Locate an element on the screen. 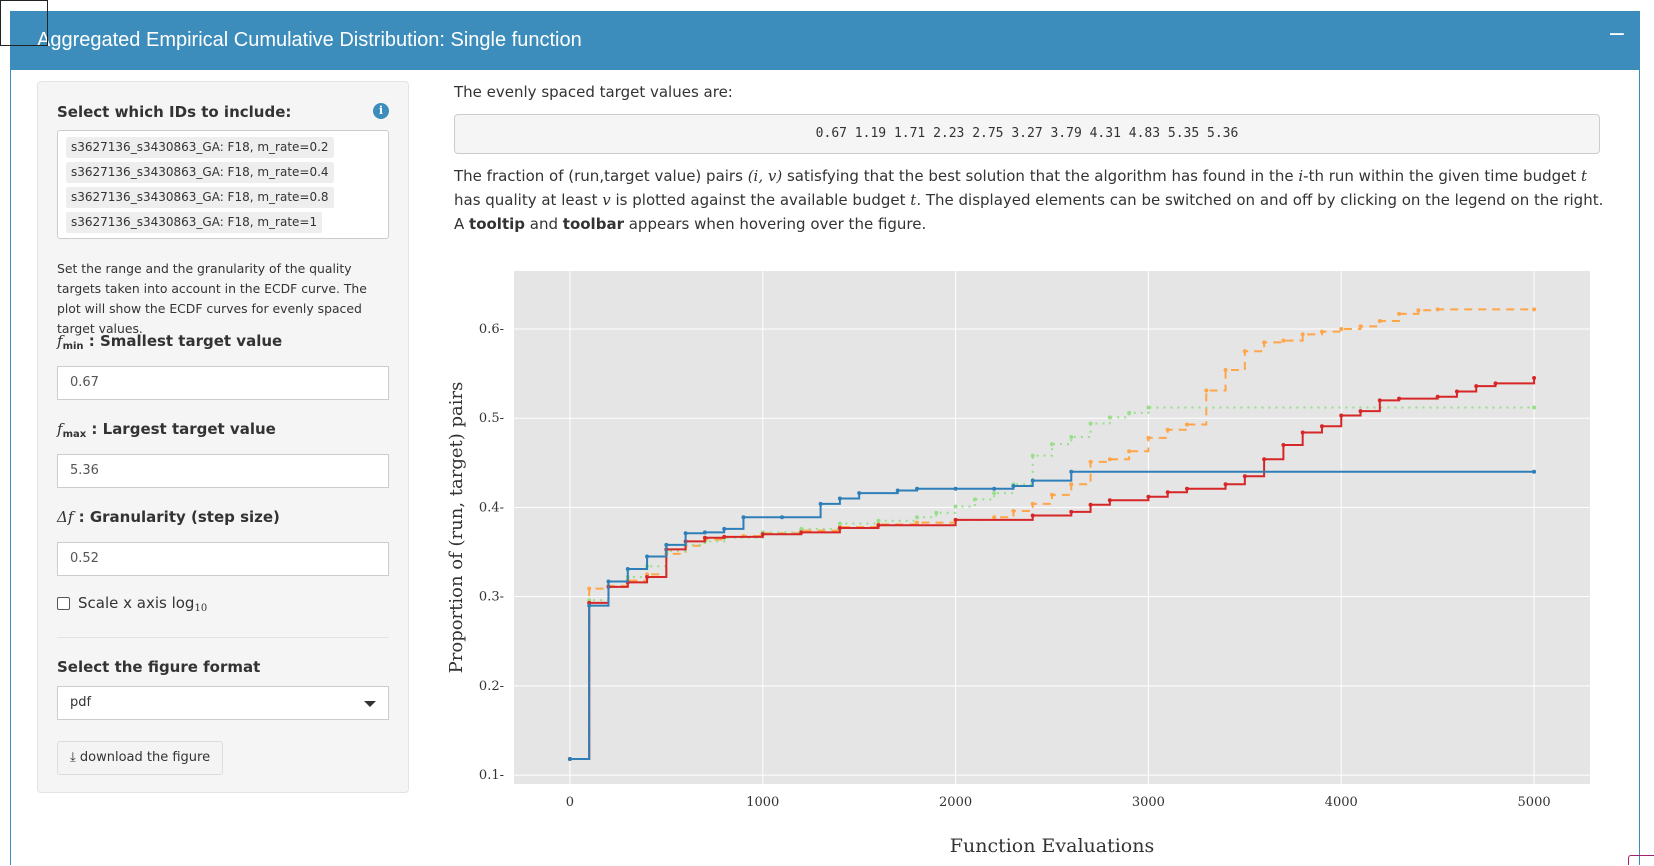 The width and height of the screenshot is (1654, 866). collapse-icon: − is located at coordinates (1617, 34).